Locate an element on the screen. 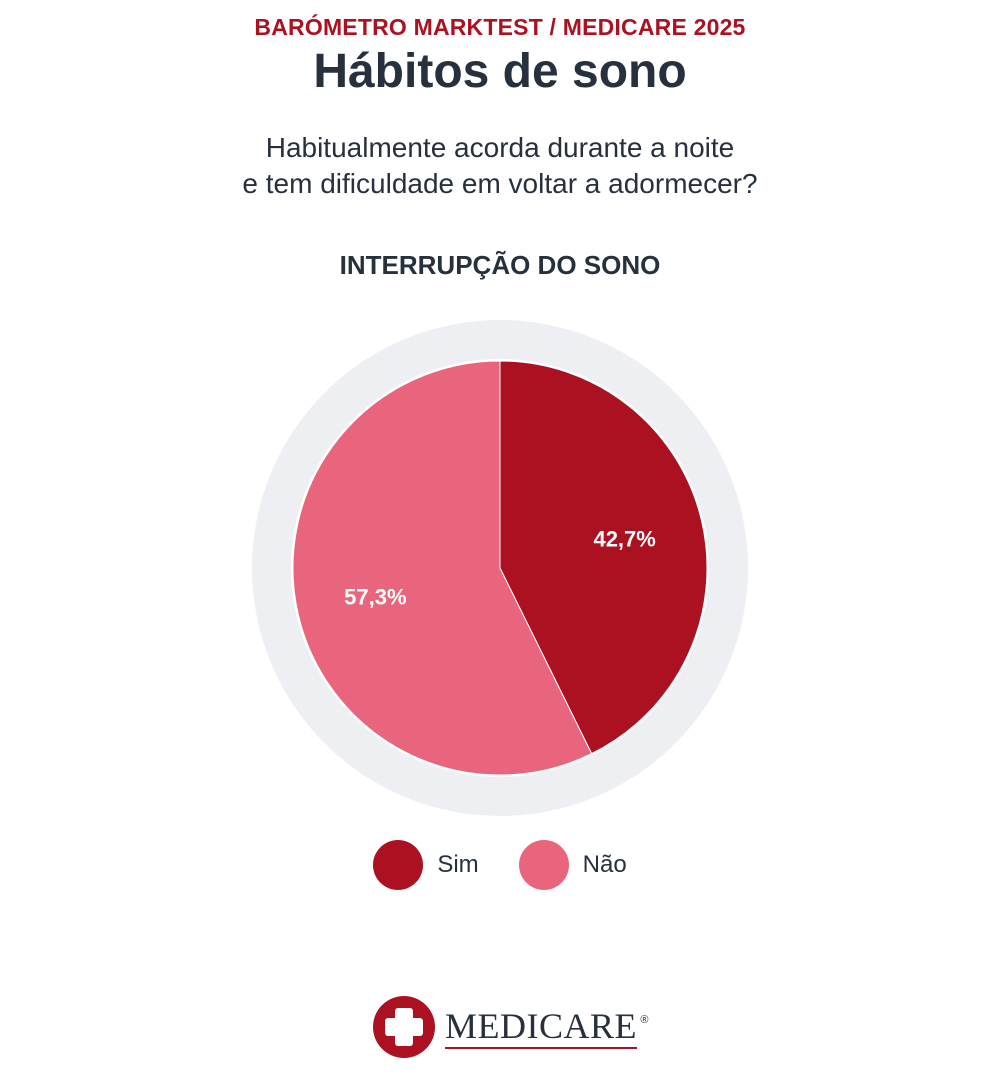 The width and height of the screenshot is (1000, 1083). medicare-logo: MEDICARE ® is located at coordinates (511, 1027).